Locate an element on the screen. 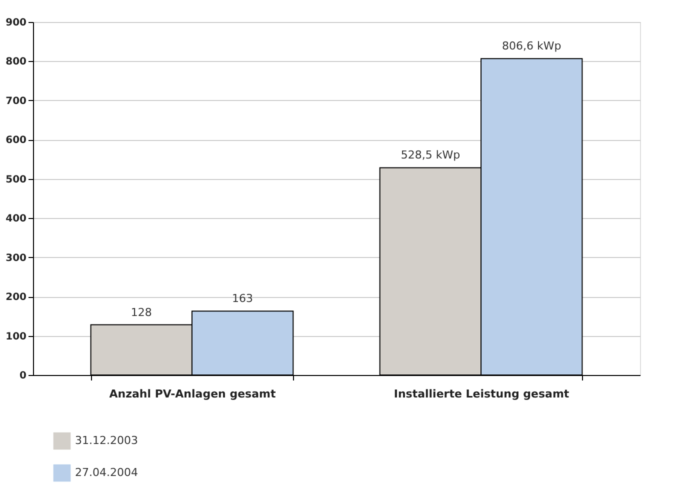 This screenshot has width=690, height=483. legend-label: 27.04.2004 is located at coordinates (106, 472).